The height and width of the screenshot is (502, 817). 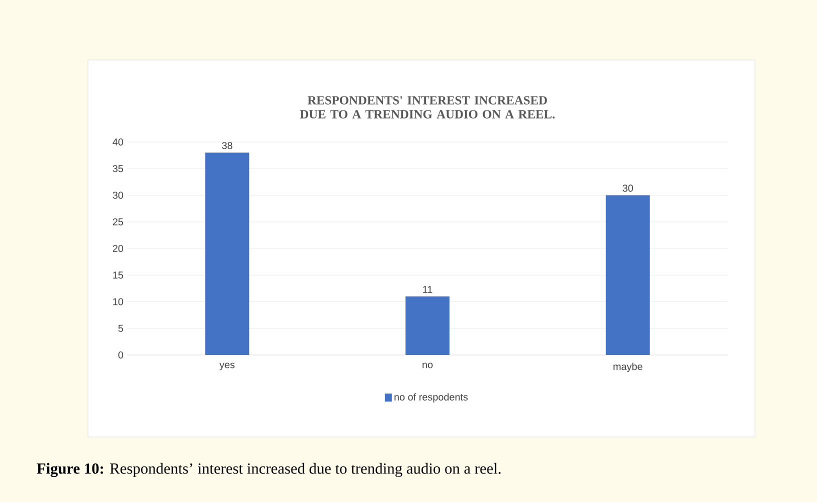 I want to click on y-tick-label: 30, so click(x=118, y=195).